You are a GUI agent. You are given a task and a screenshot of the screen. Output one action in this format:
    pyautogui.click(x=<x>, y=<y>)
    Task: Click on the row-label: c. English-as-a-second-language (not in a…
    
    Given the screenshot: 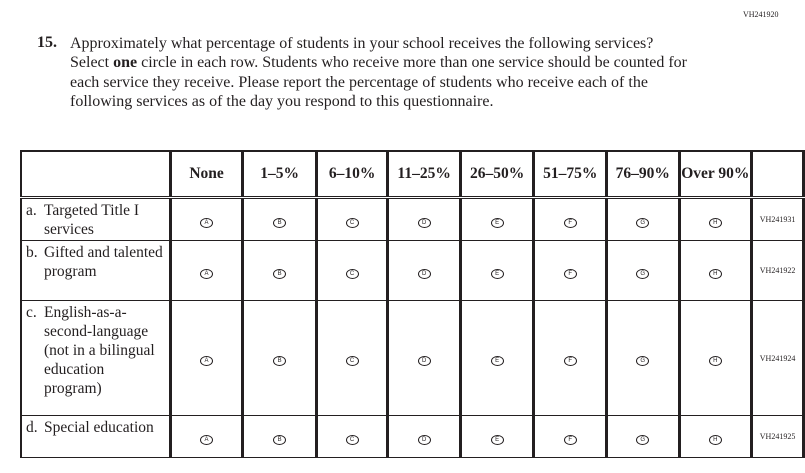 What is the action you would take?
    pyautogui.click(x=95, y=358)
    